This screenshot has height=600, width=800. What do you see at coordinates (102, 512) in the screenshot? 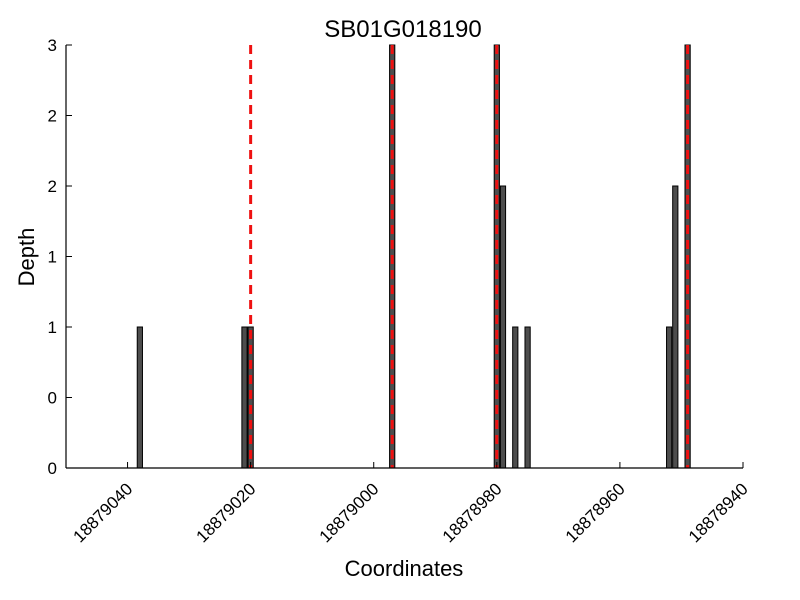
I see `x-tick-label-0: 18879040` at bounding box center [102, 512].